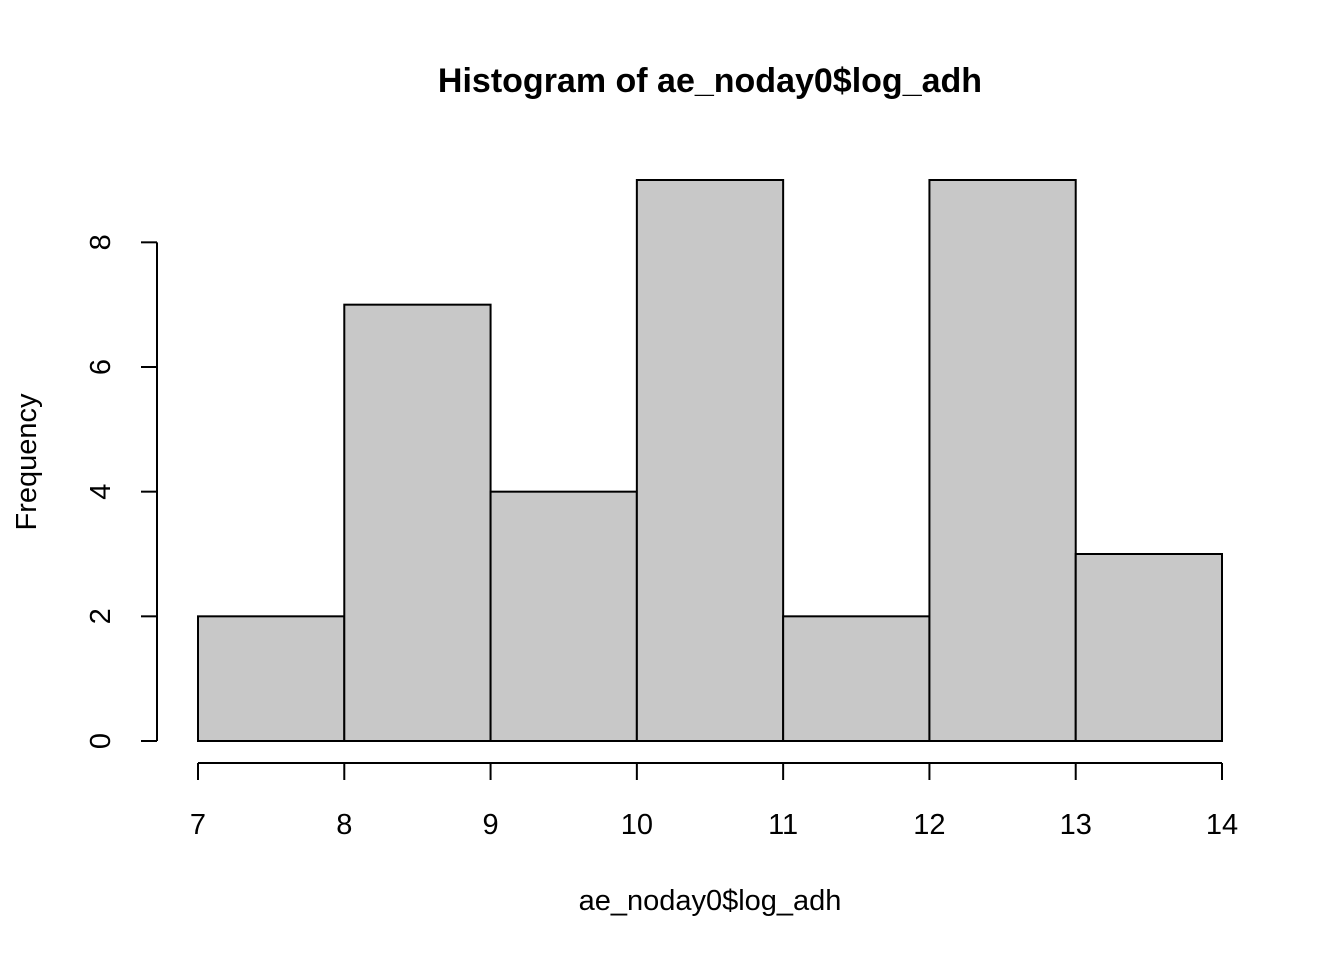  What do you see at coordinates (783, 825) in the screenshot?
I see `x-tick-label-11: 11` at bounding box center [783, 825].